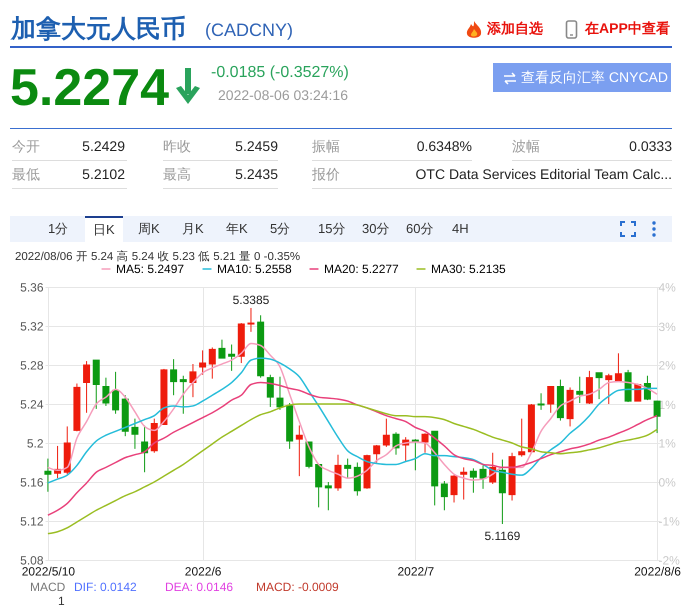 This screenshot has height=606, width=692. Describe the element at coordinates (256, 174) in the screenshot. I see `text: 5.2435` at that location.